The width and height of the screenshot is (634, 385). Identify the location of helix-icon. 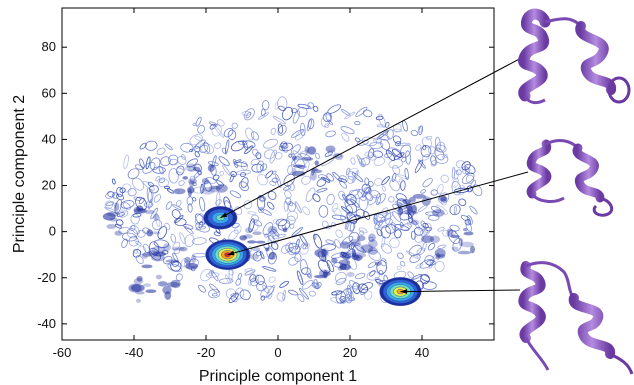
(570, 178).